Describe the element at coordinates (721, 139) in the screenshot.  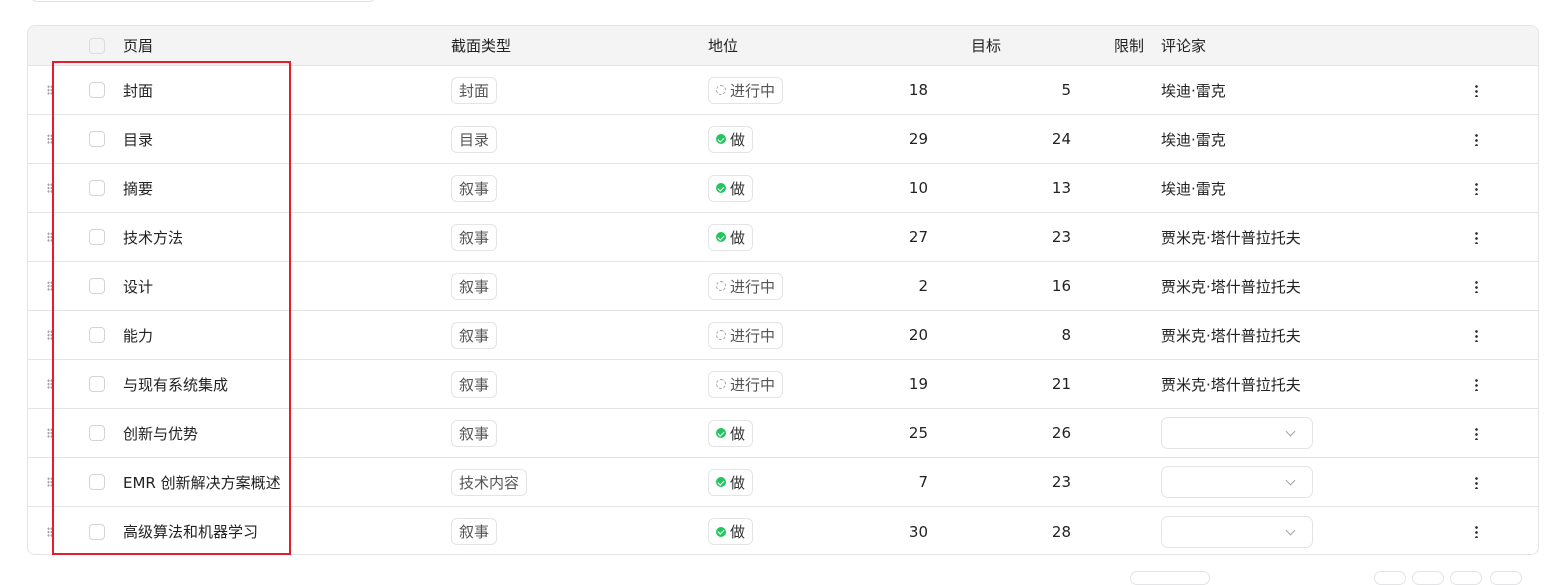
I see `check-circle-icon` at that location.